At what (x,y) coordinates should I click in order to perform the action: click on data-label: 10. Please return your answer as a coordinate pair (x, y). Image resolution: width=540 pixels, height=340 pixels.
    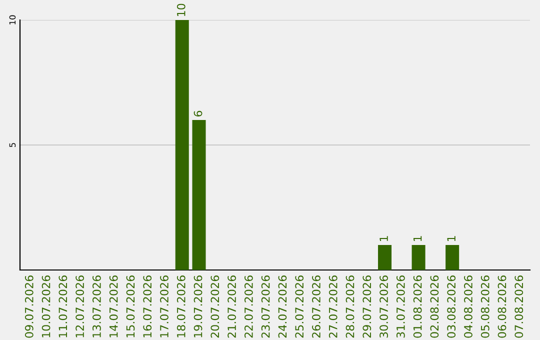
    Looking at the image, I should click on (181, 10).